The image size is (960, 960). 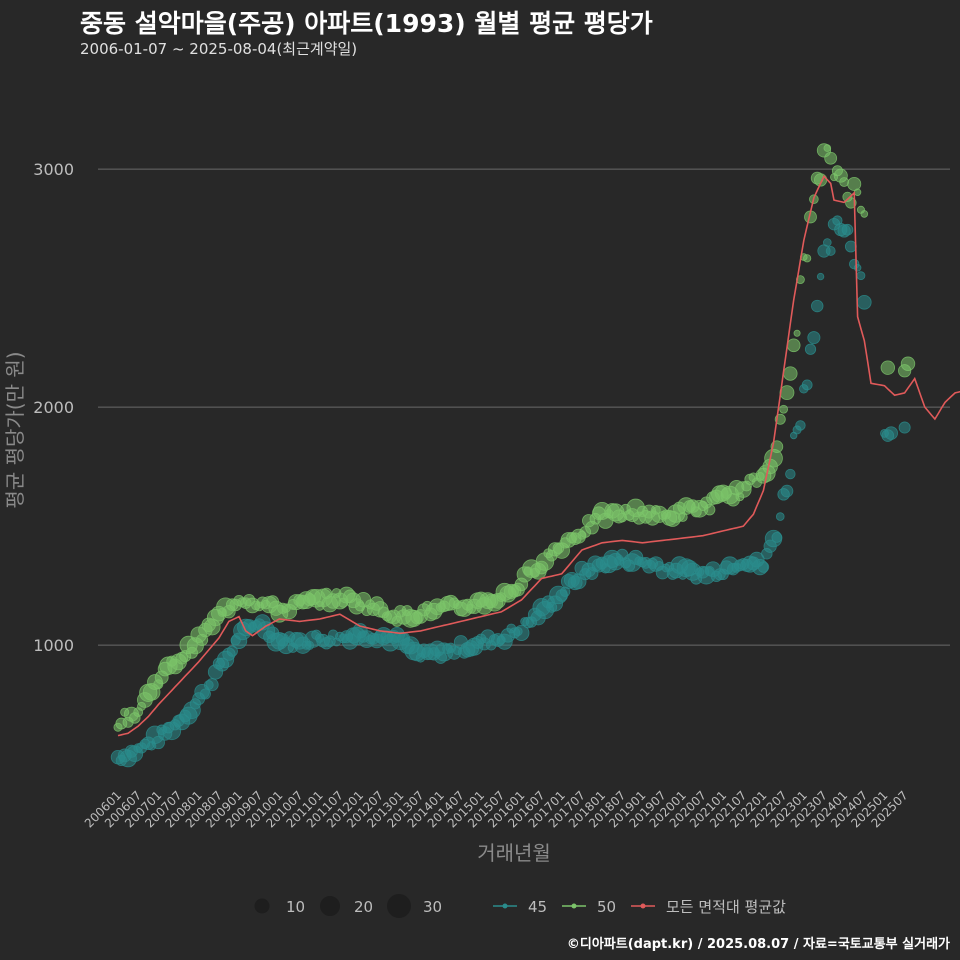 I want to click on chart-title: 중동 설악마을(주공) 아파트(1993) 월별 평균 평당가, so click(x=366, y=23).